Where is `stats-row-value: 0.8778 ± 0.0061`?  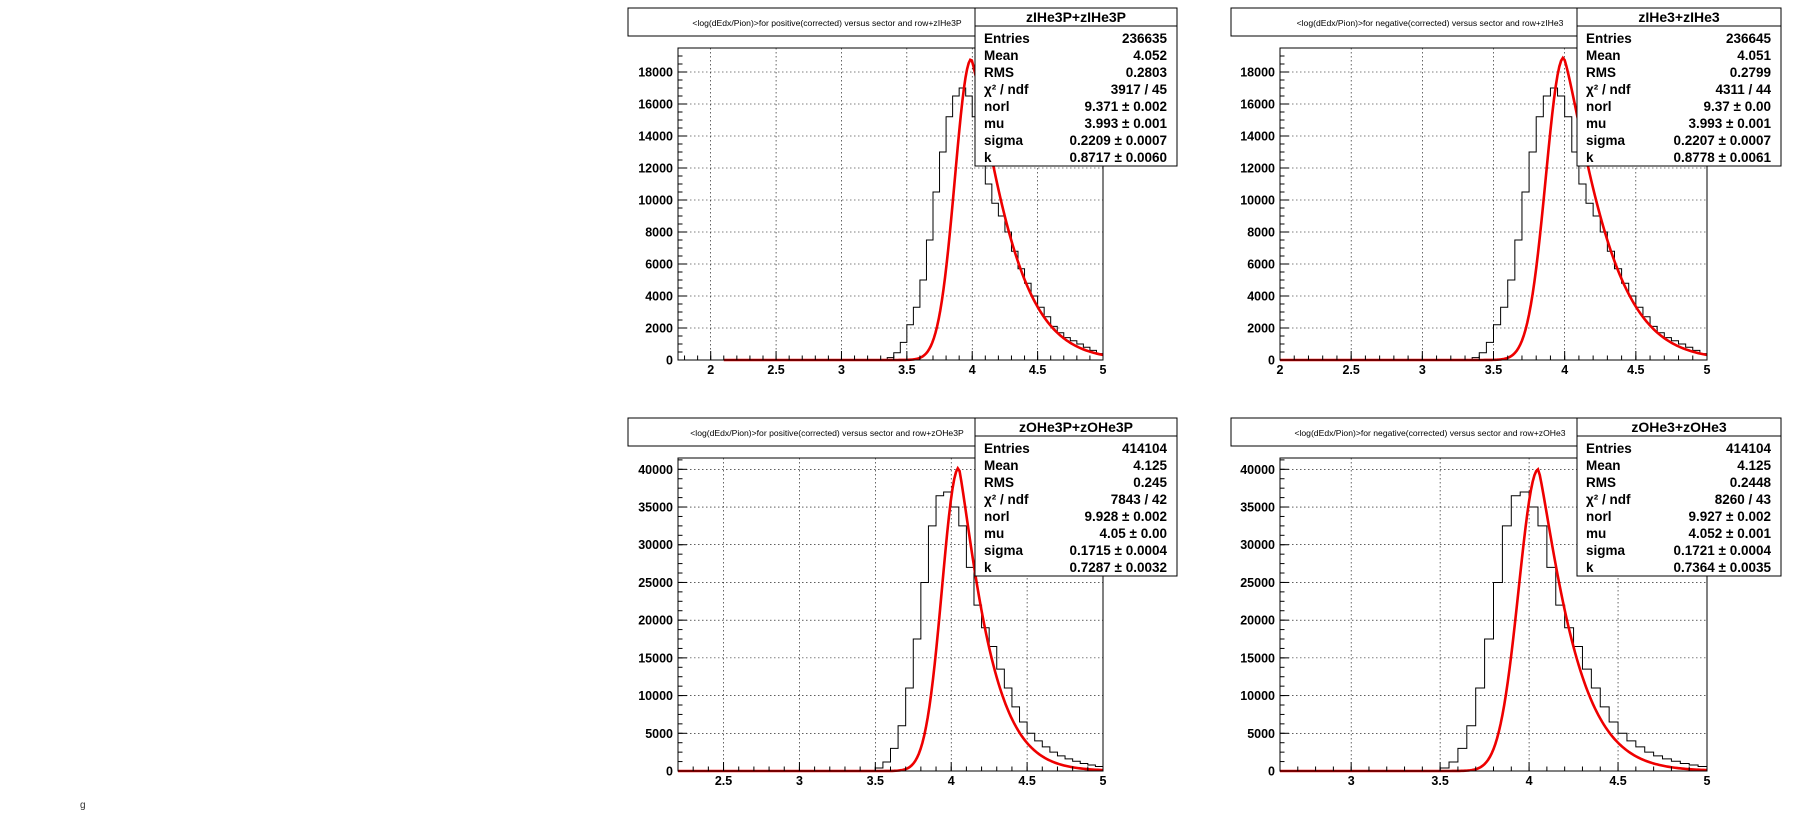 stats-row-value: 0.8778 ± 0.0061 is located at coordinates (1723, 157).